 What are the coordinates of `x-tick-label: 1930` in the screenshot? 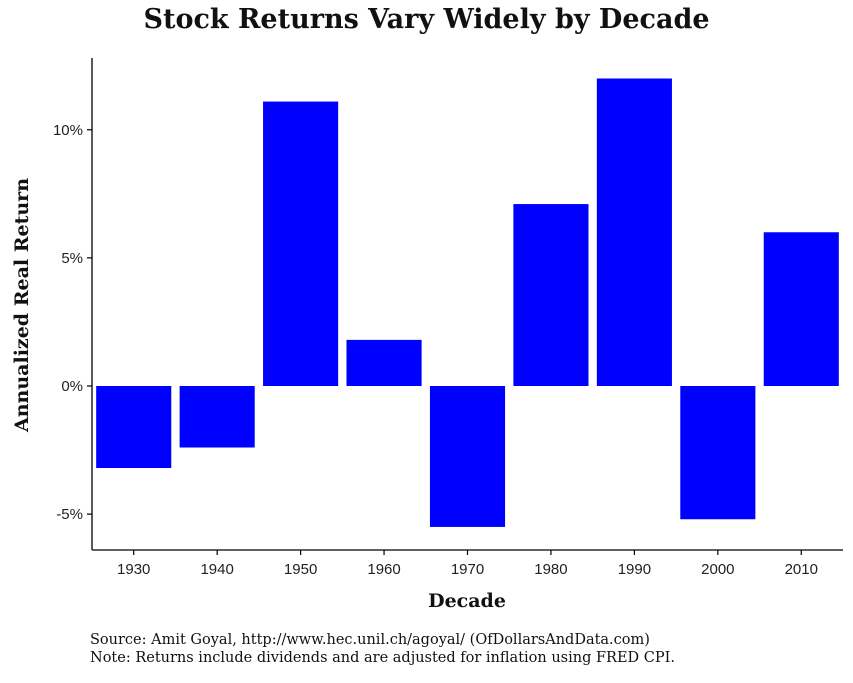 It's located at (133, 569).